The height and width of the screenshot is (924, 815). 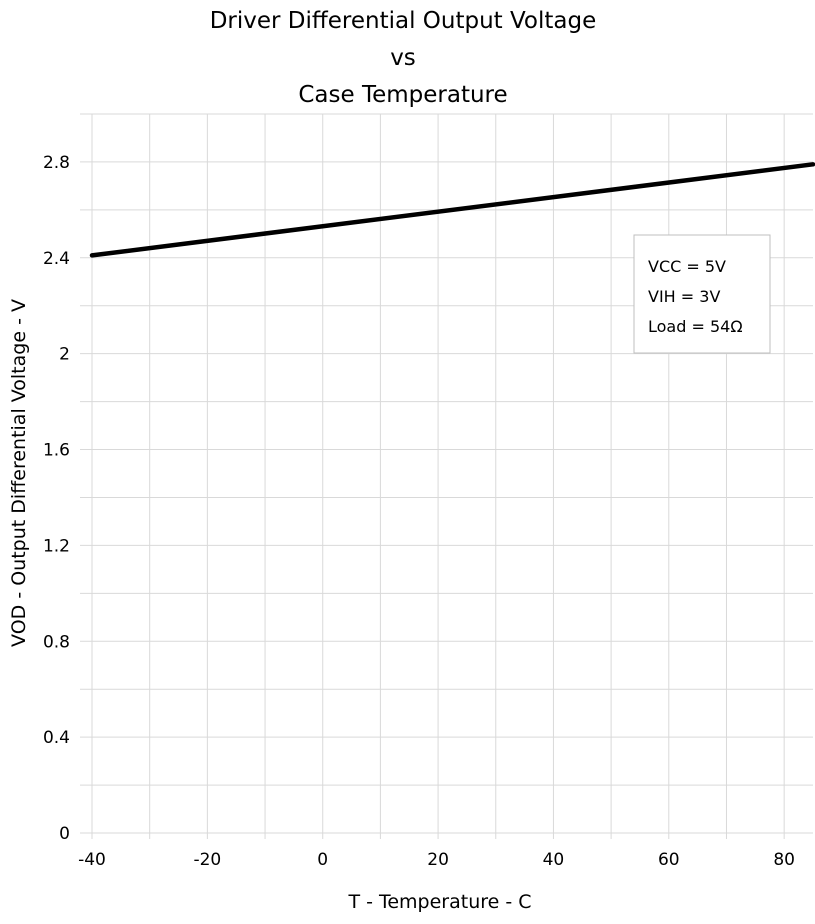 I want to click on y-axis-label: VOD - Output Differential Voltage - V, so click(x=19, y=473).